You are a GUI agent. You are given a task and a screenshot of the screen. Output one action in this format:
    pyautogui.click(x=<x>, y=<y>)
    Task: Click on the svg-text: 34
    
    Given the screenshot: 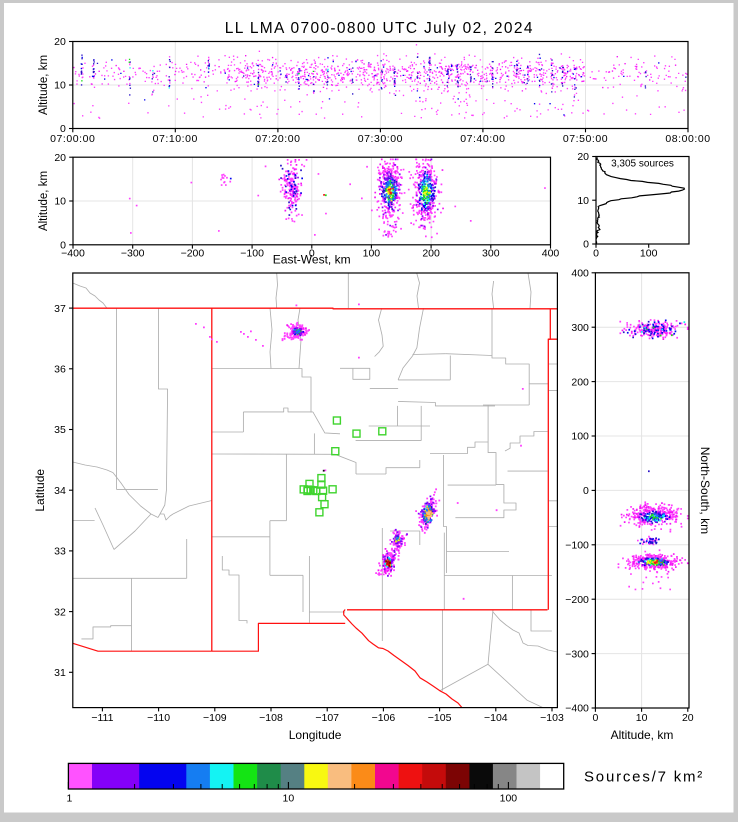 What is the action you would take?
    pyautogui.click(x=60, y=491)
    